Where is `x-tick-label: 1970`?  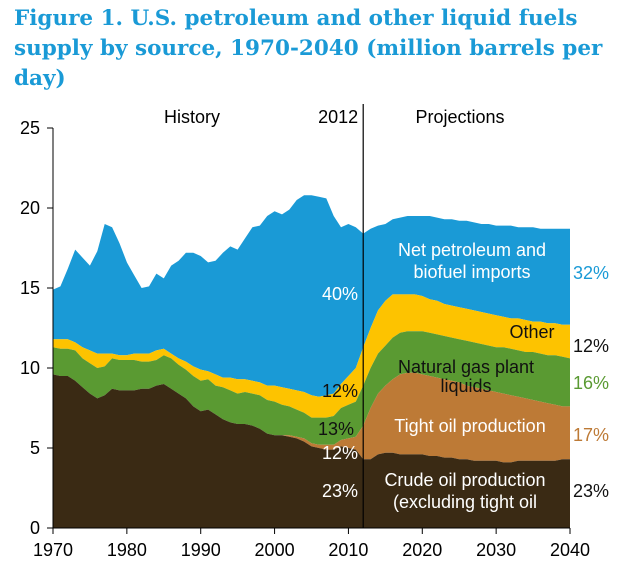 x-tick-label: 1970 is located at coordinates (53, 550).